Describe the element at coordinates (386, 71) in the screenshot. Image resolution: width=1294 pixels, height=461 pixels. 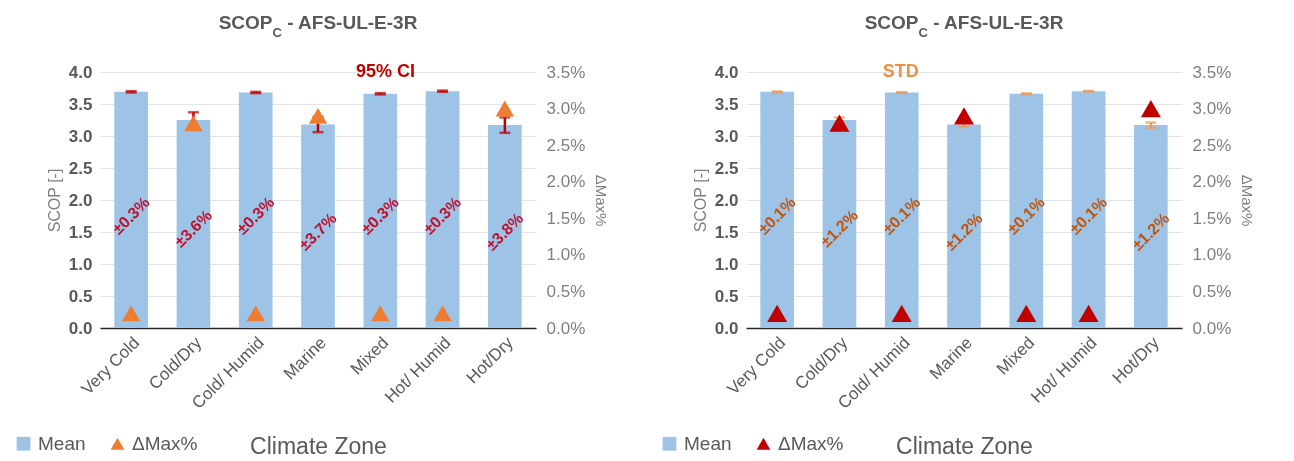
I see `annotation: 95% CI` at that location.